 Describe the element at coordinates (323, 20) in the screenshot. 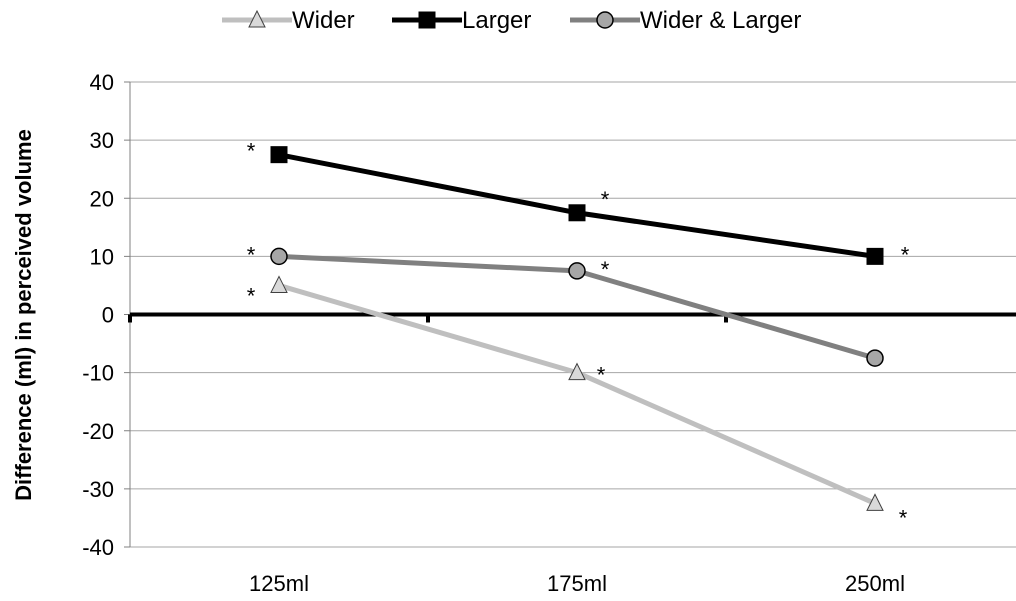

I see `legend-label: Wider` at that location.